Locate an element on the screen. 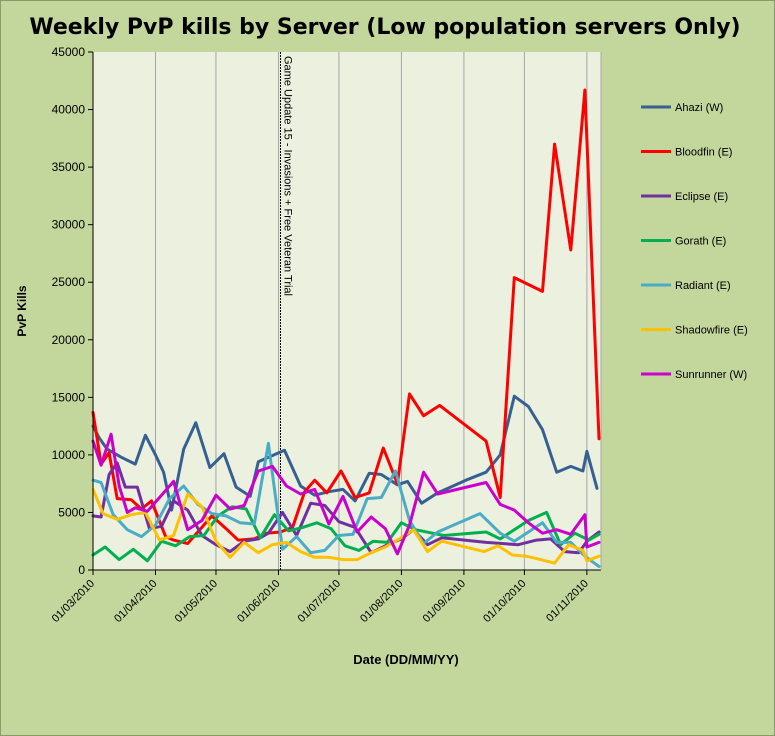 Image resolution: width=775 pixels, height=736 pixels. legend-label-bloodfin-e: Bloodfin (E) is located at coordinates (703, 153).